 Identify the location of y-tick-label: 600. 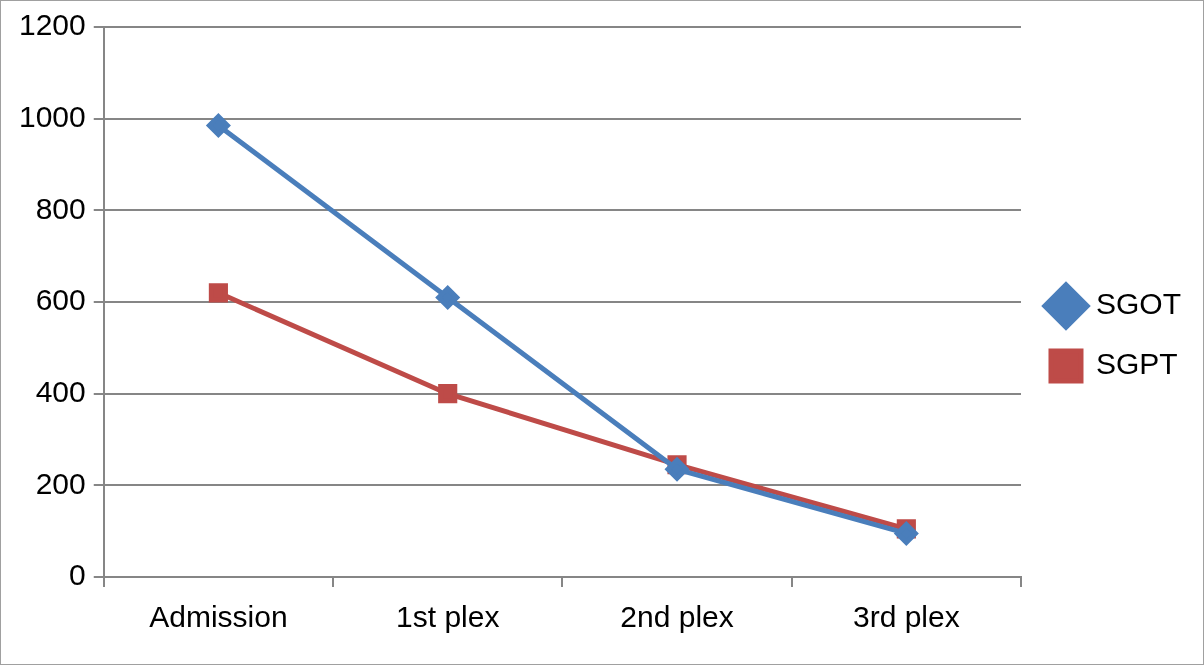
(60, 300).